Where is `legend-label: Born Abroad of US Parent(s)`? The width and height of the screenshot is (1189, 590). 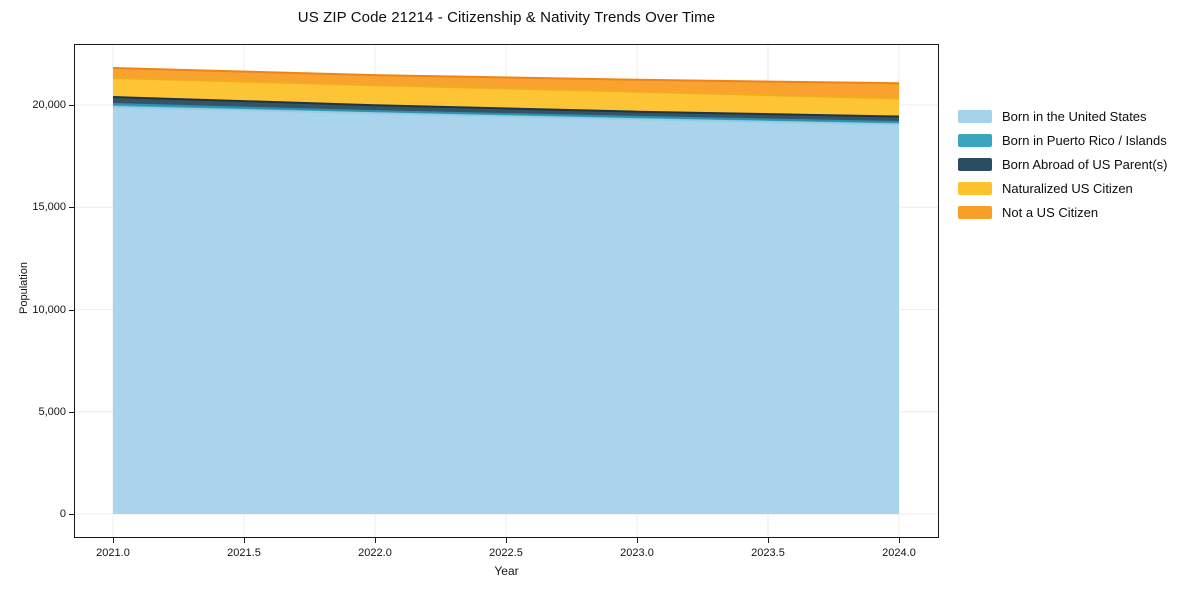
legend-label: Born Abroad of US Parent(s) is located at coordinates (1085, 164).